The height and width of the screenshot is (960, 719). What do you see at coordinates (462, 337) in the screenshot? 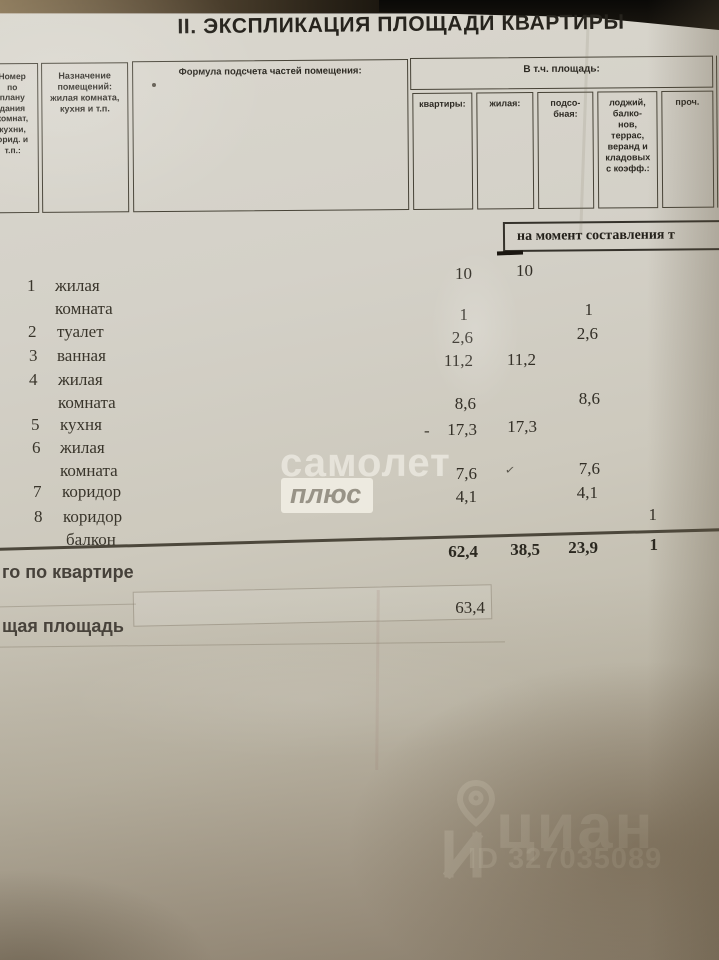
I see `cell-flat: 2,6` at bounding box center [462, 337].